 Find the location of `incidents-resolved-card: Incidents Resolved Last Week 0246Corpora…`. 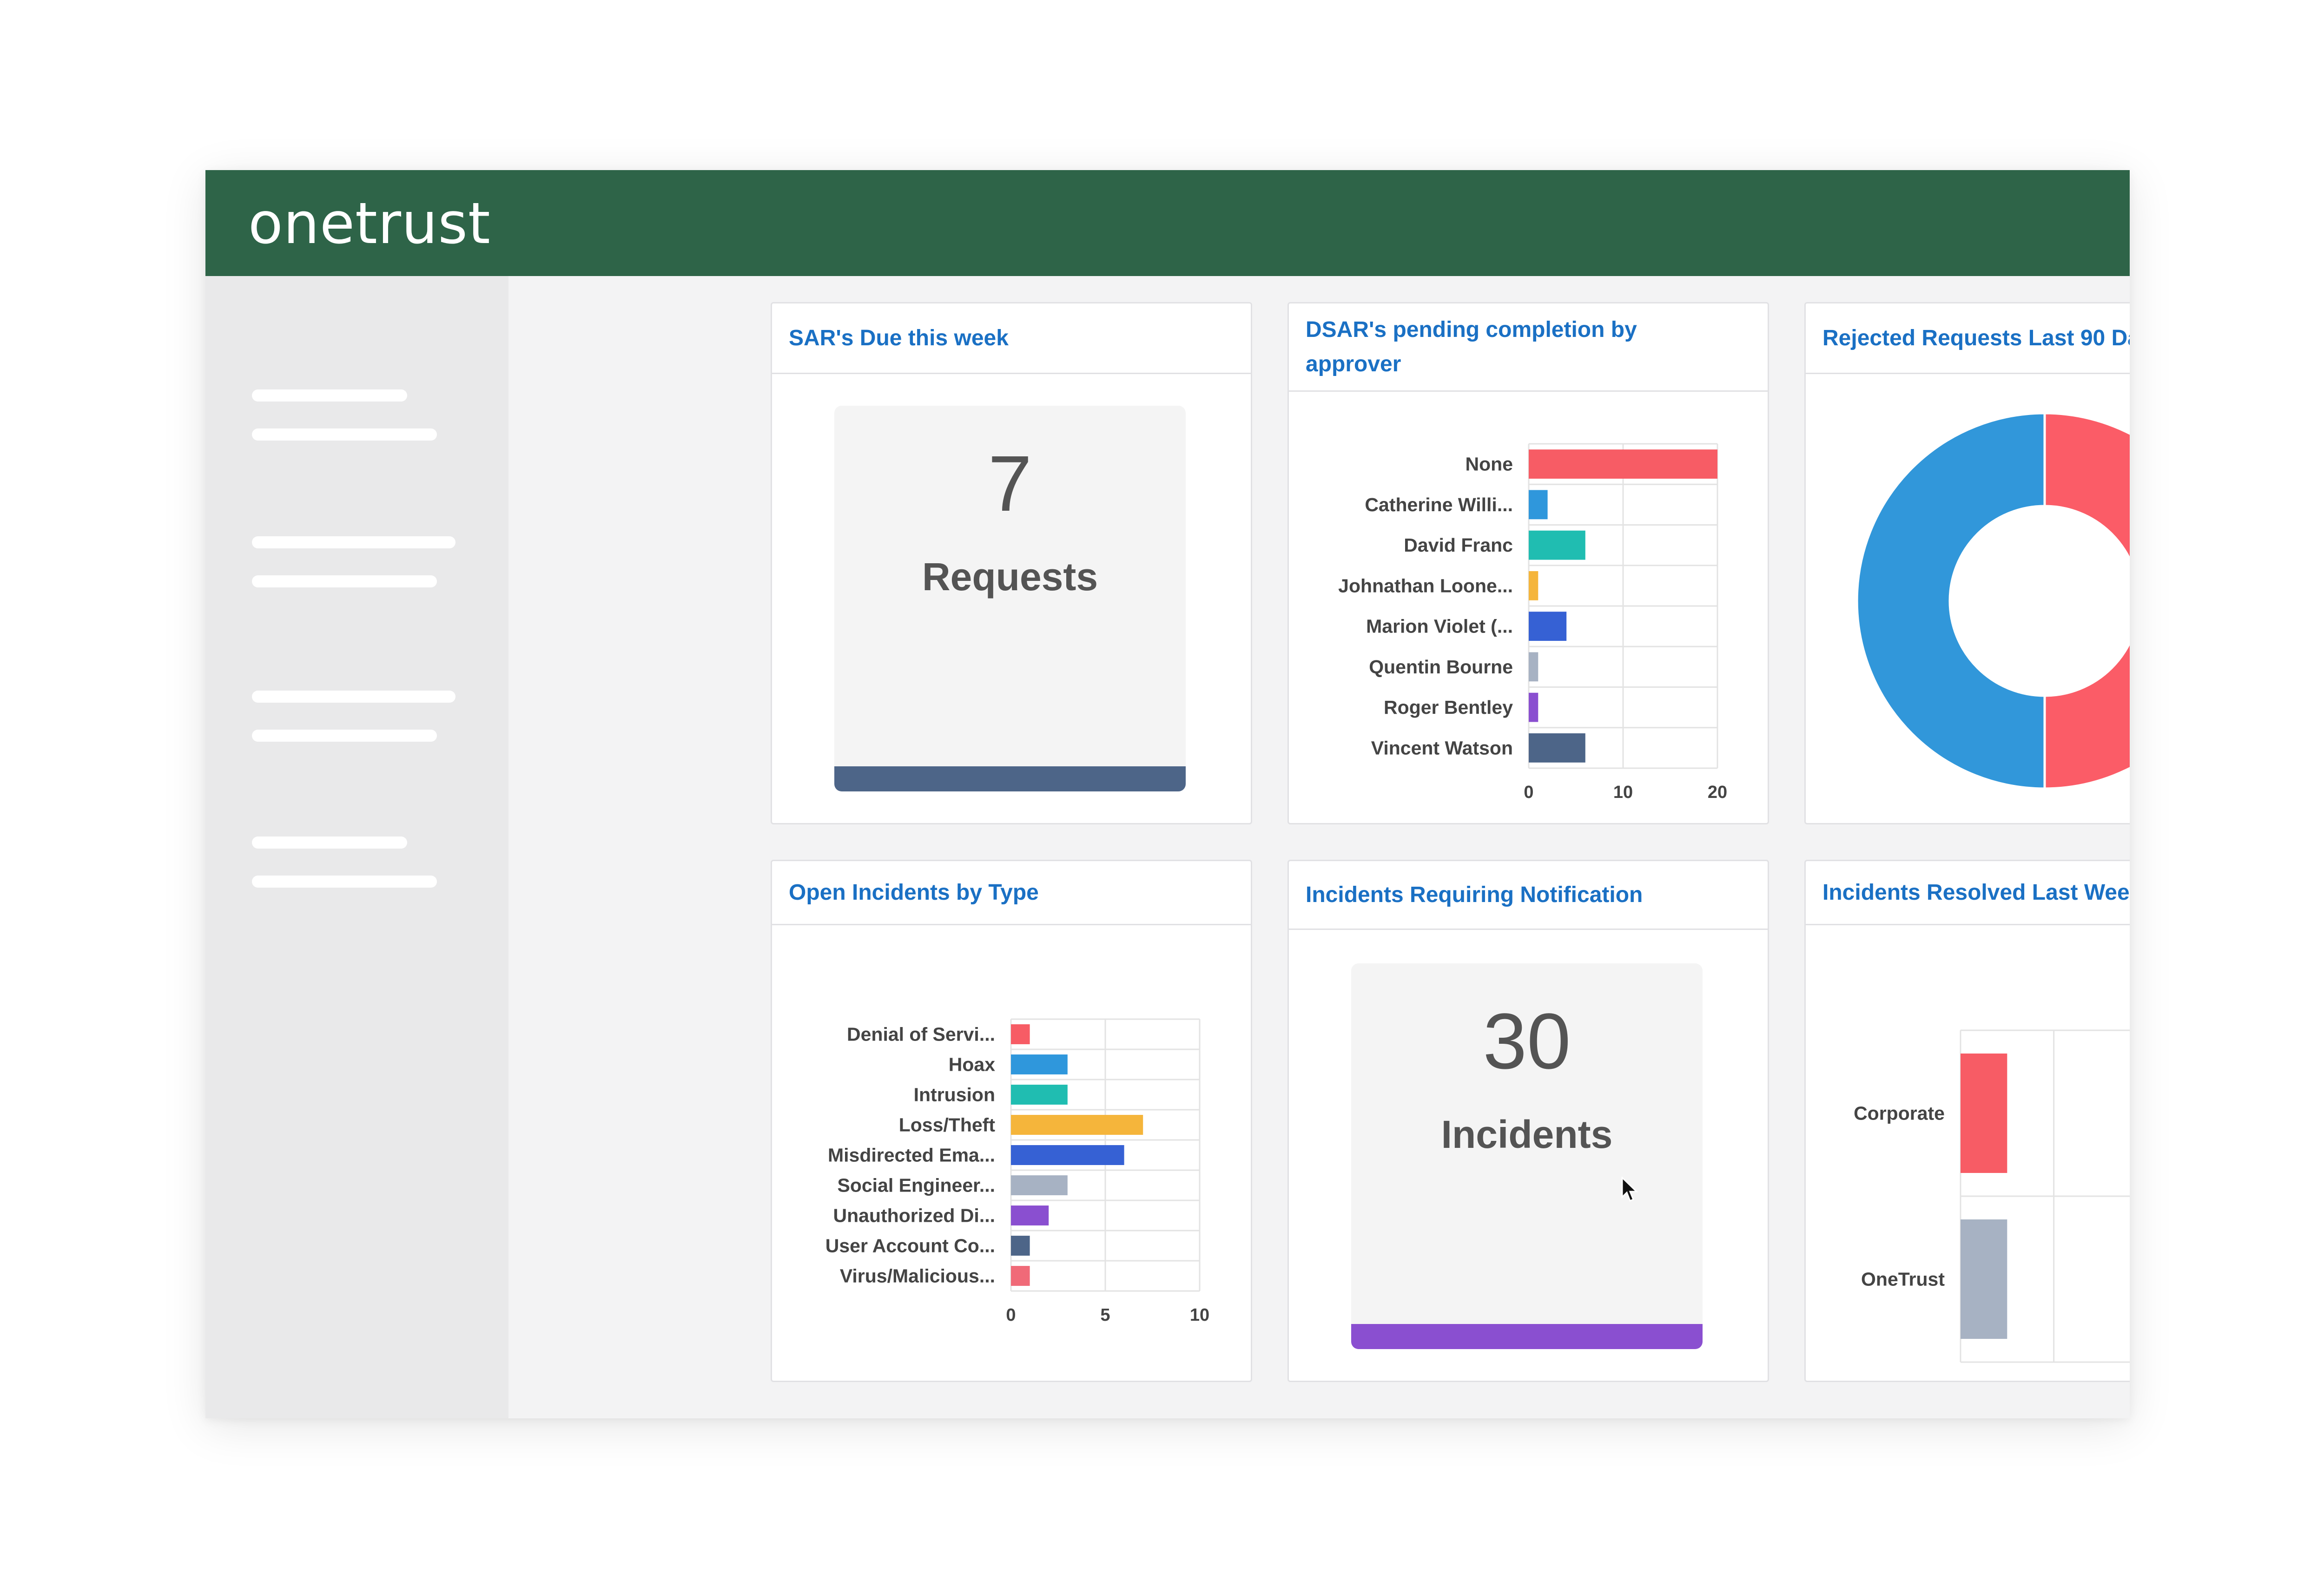

incidents-resolved-card: Incidents Resolved Last Week 0246Corpora… is located at coordinates (1967, 1121).